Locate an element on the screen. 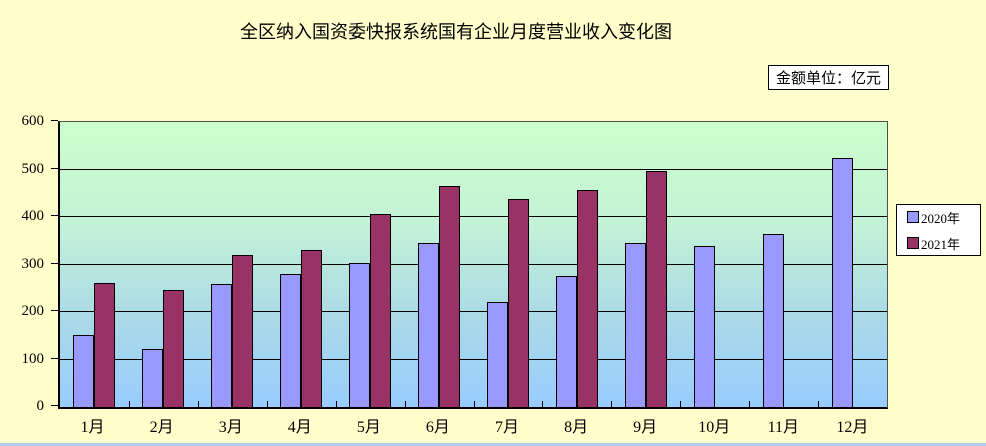  bar-2020年-4月 is located at coordinates (291, 340).